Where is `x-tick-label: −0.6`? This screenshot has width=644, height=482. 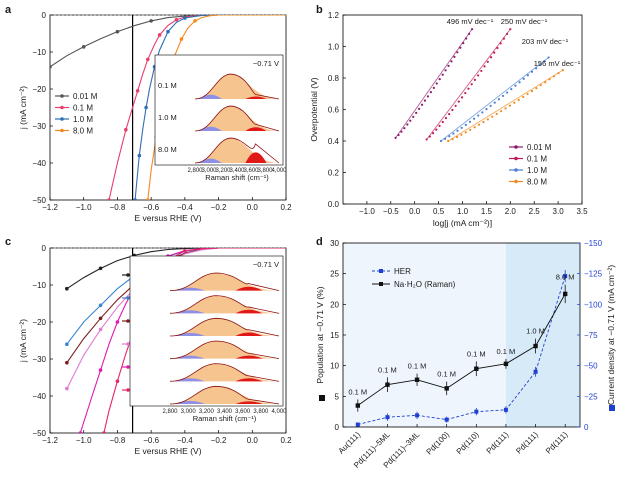
x-tick-label: −0.6 is located at coordinates (151, 440).